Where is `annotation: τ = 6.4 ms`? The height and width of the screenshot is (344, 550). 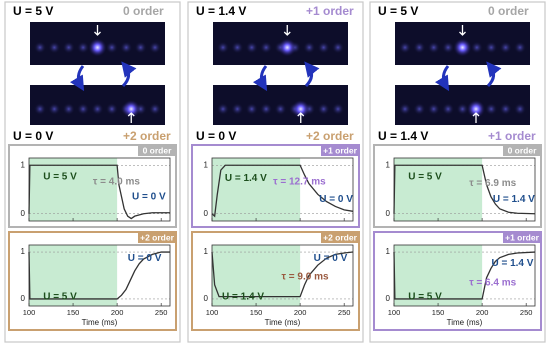
annotation: τ = 6.4 ms is located at coordinates (492, 282).